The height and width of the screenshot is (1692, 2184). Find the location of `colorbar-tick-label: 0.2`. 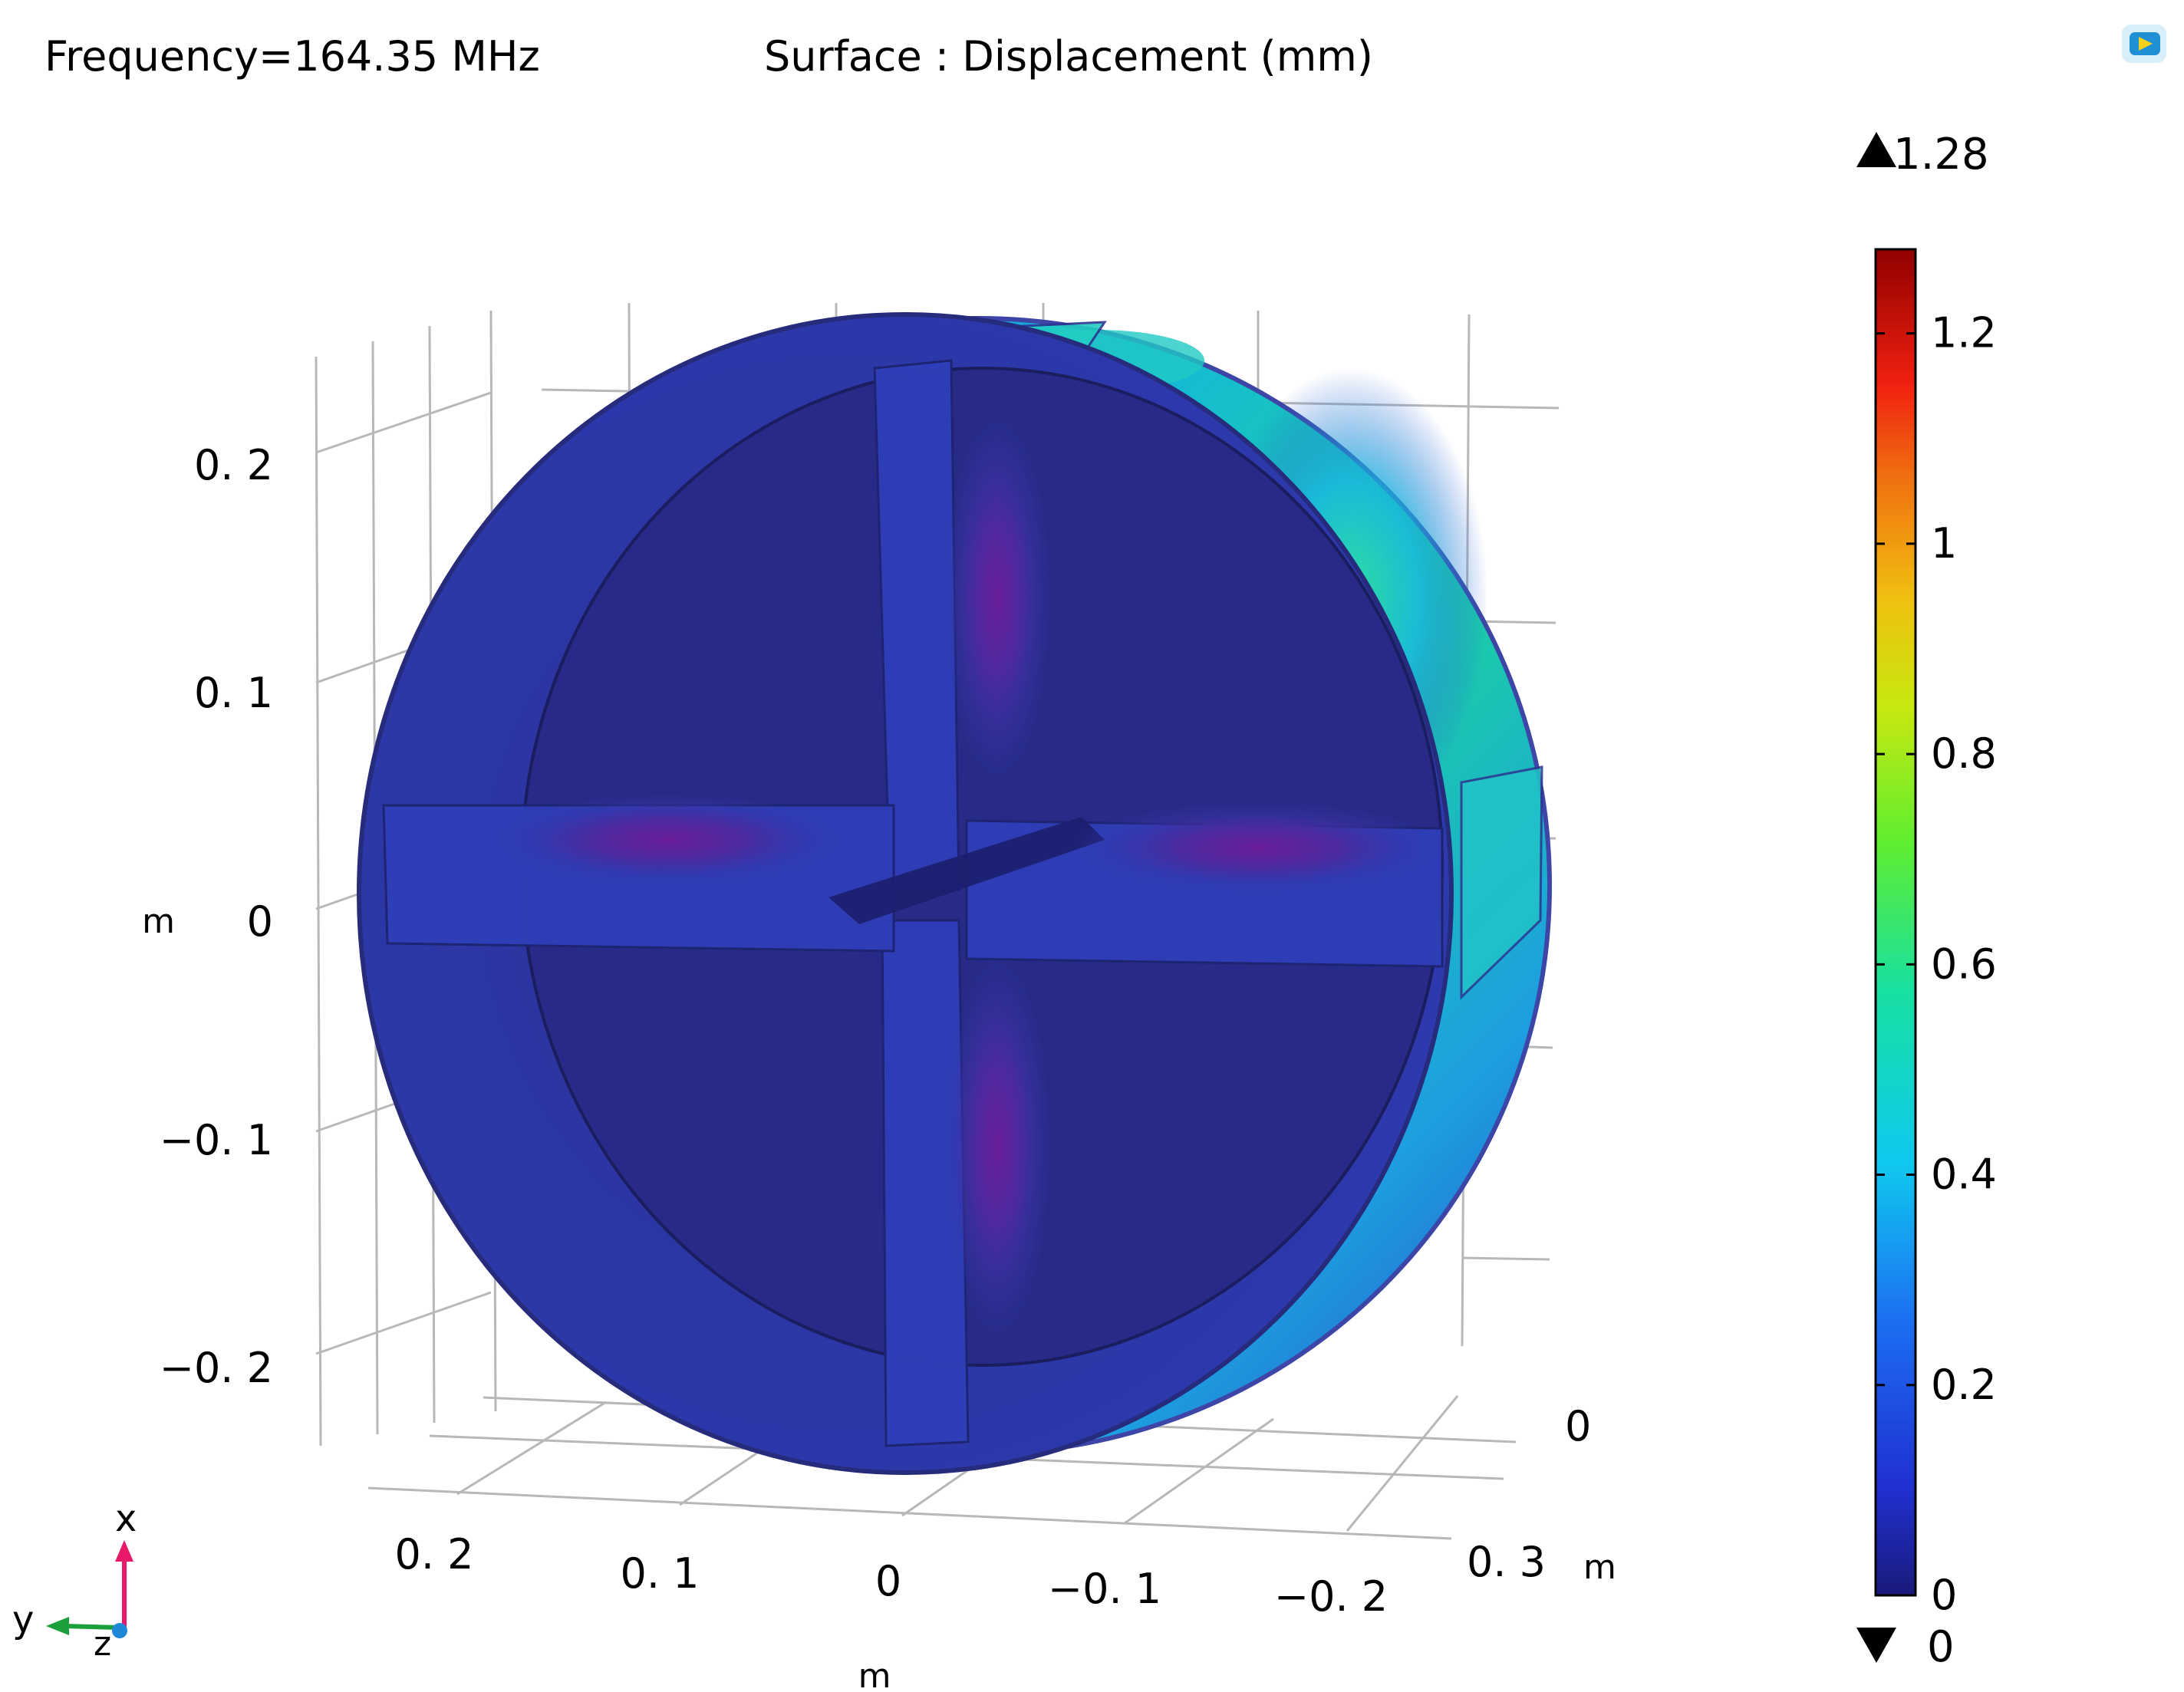

colorbar-tick-label: 0.2 is located at coordinates (1964, 1385).